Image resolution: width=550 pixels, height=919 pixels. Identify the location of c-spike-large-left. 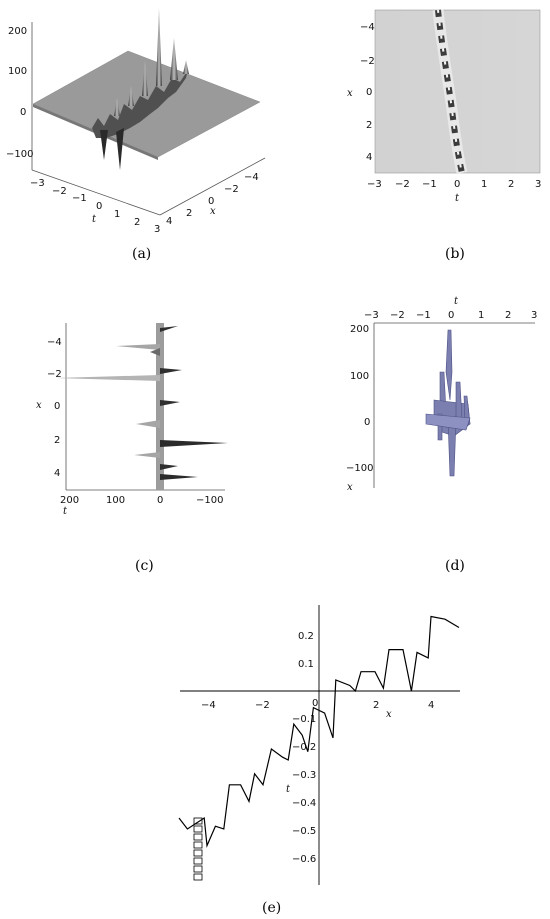
(107, 378).